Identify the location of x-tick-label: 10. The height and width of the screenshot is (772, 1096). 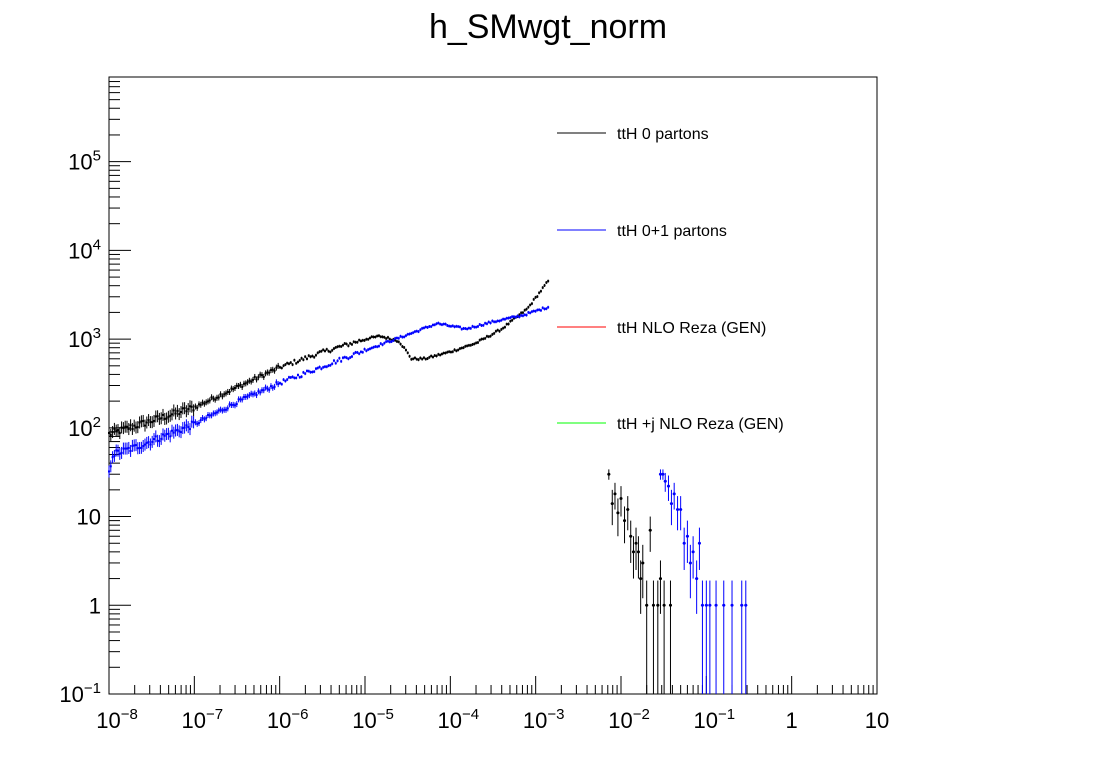
(877, 720).